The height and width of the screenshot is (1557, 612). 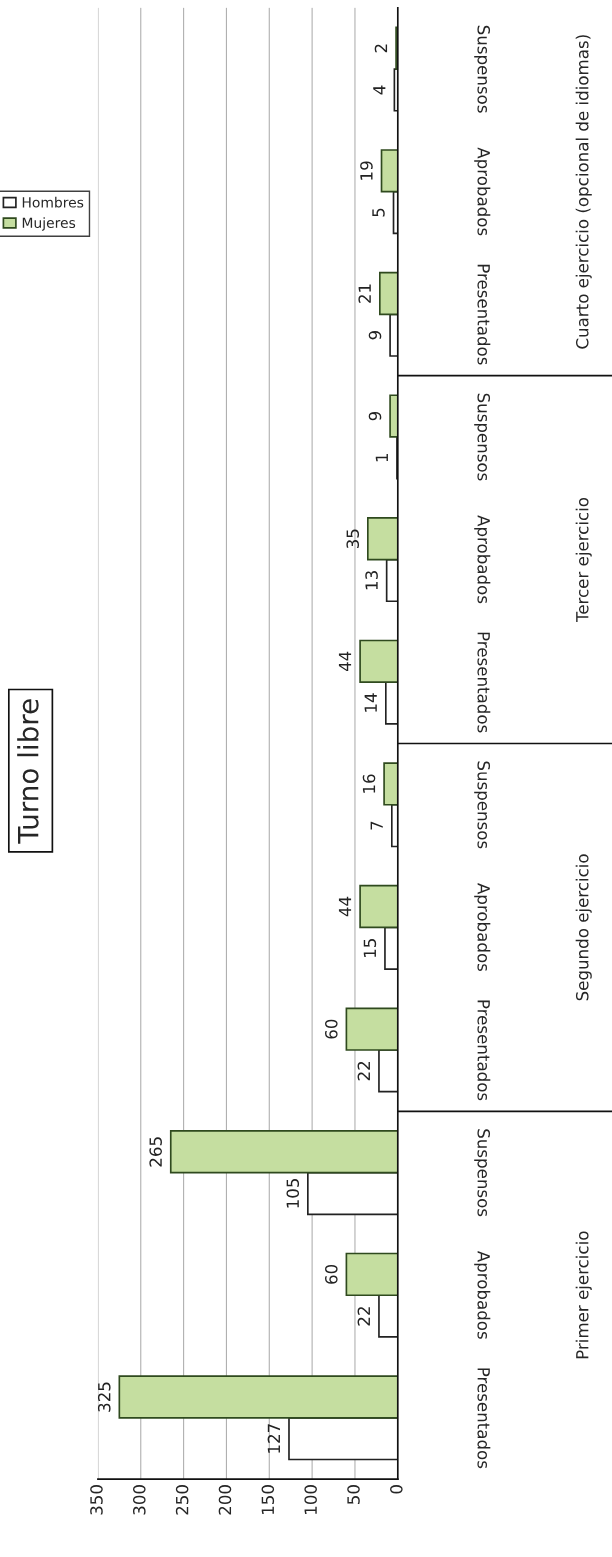 I want to click on data-label: 13, so click(x=371, y=580).